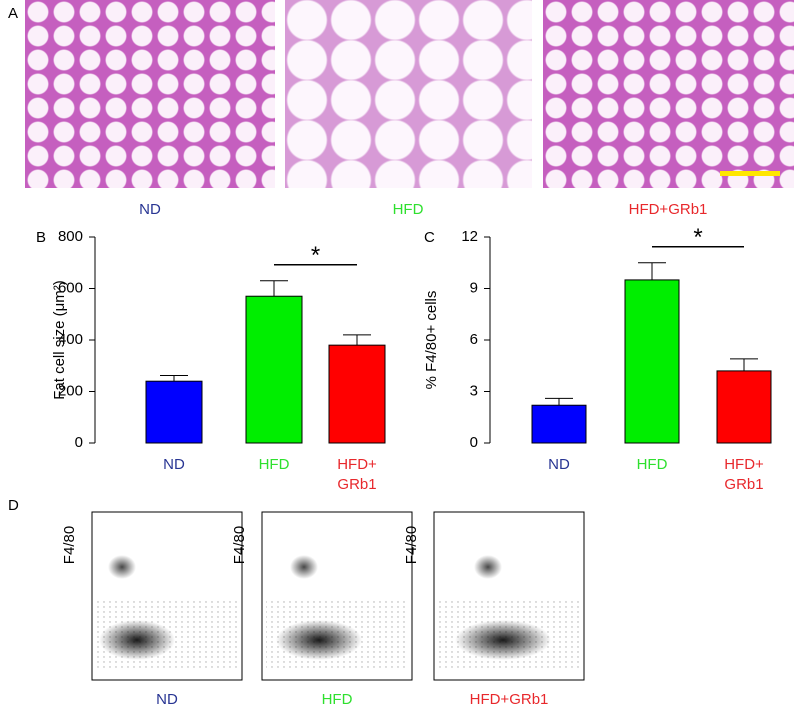 This screenshot has height=713, width=794. Describe the element at coordinates (70, 287) in the screenshot. I see `y-tick-label: 600` at that location.